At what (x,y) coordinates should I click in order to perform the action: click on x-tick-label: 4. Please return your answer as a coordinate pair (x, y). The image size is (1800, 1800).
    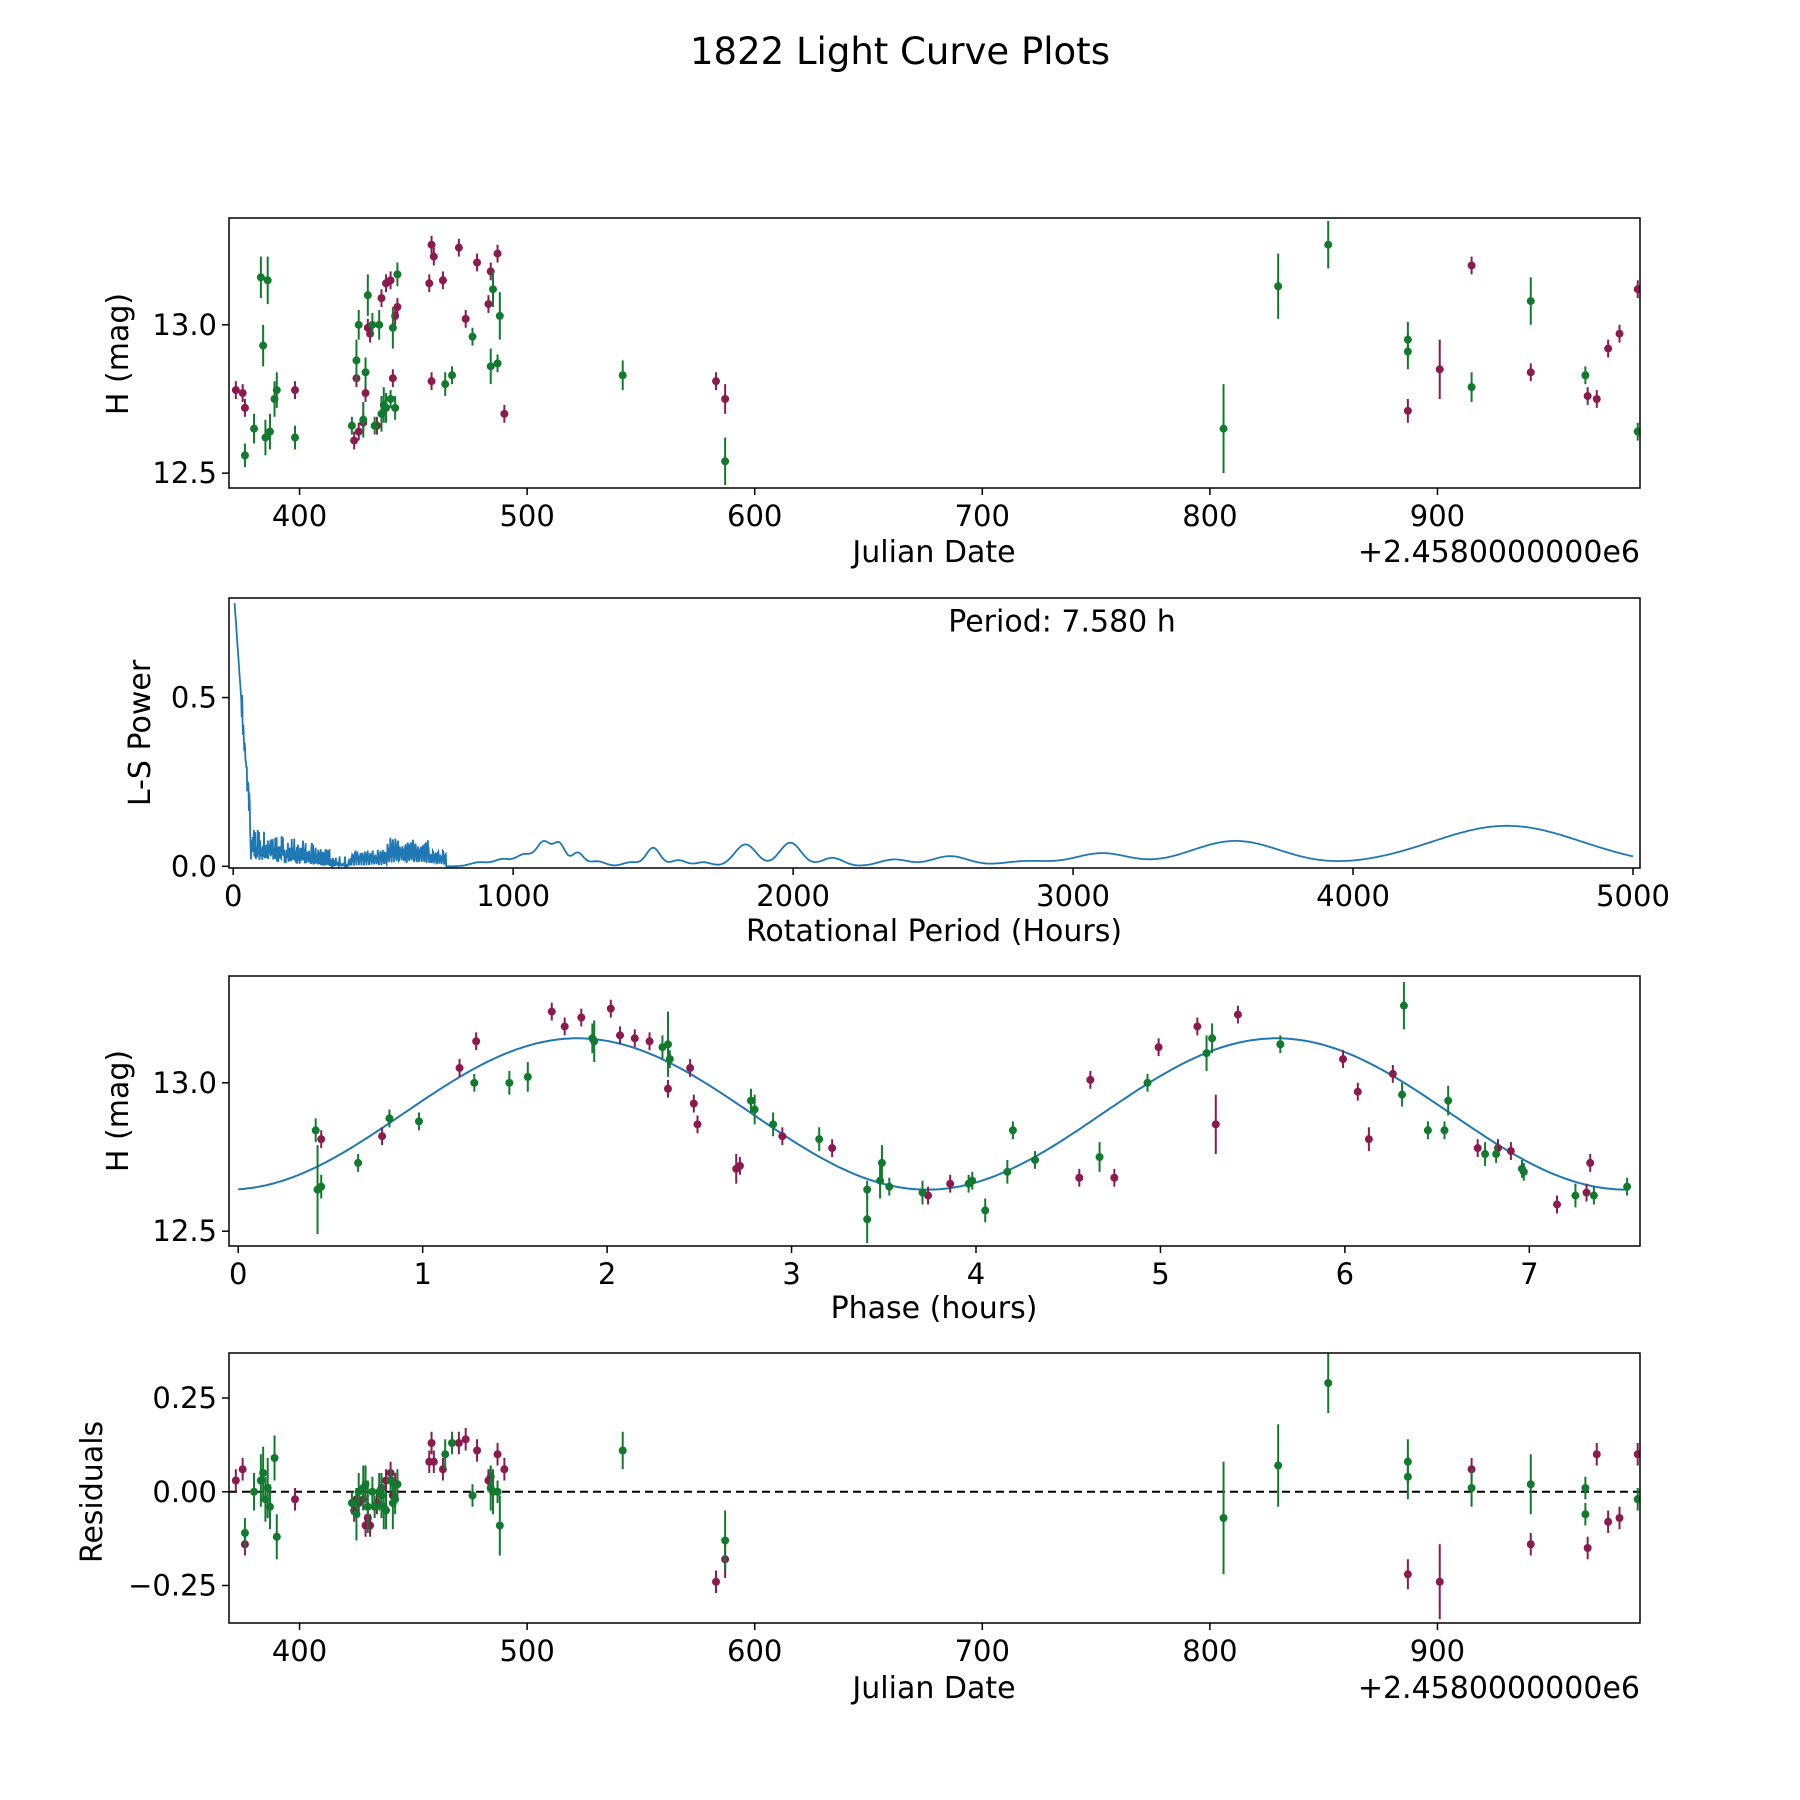
    Looking at the image, I should click on (976, 1274).